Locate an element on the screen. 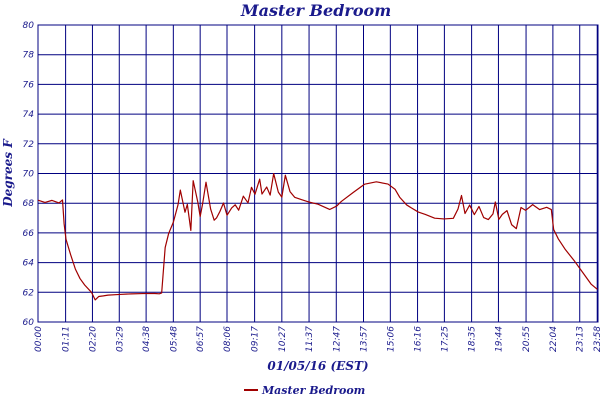 This screenshot has height=400, width=600. y-axis-ticks: 60 62 64 66 68 70 72 74 76 78 80 is located at coordinates (29, 174).